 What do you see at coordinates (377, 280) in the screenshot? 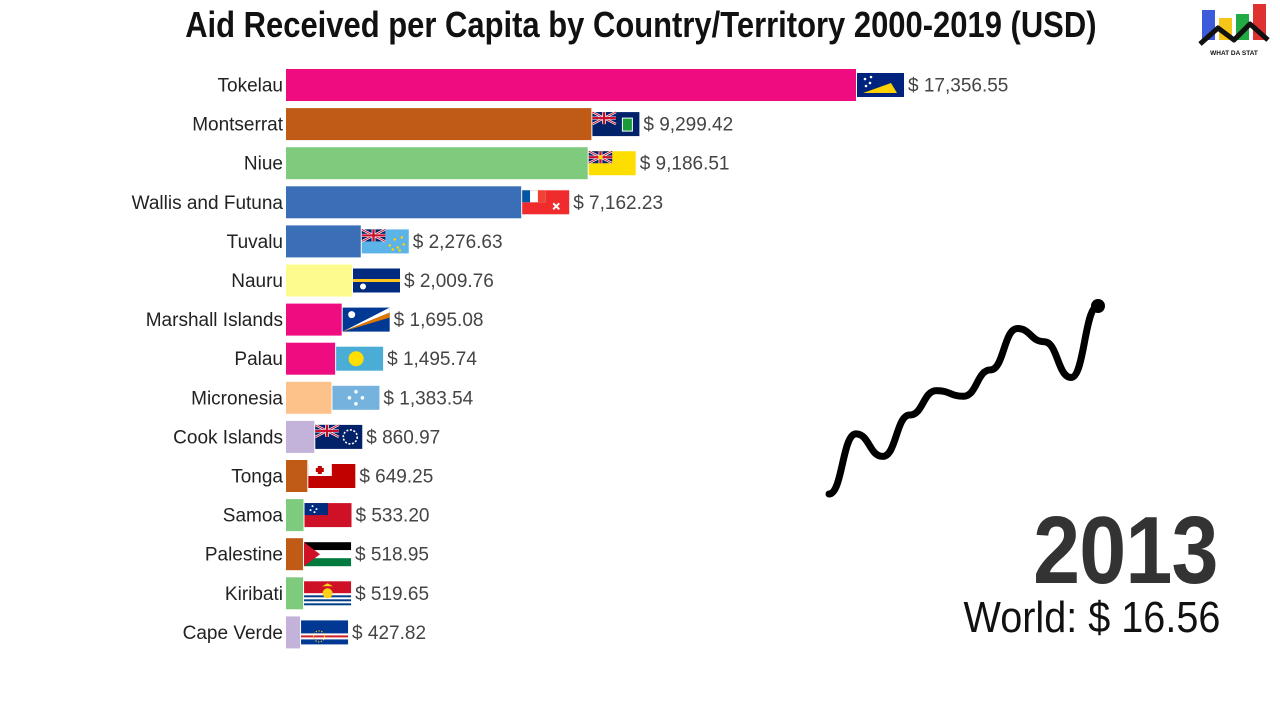
I see `nauru-flag-icon` at bounding box center [377, 280].